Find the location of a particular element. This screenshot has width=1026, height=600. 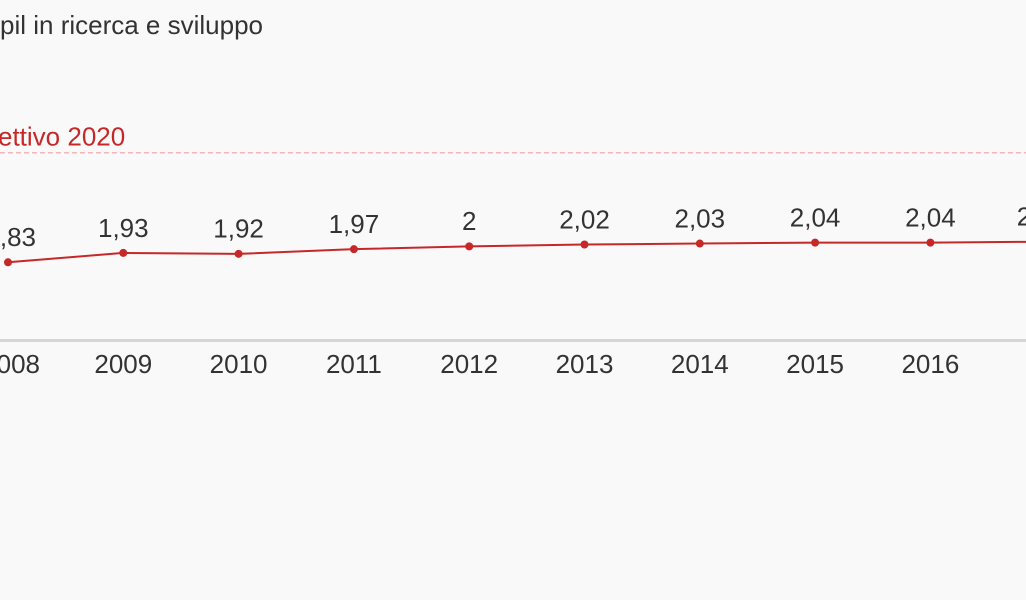

x-tick-label: 2012 is located at coordinates (469, 364).